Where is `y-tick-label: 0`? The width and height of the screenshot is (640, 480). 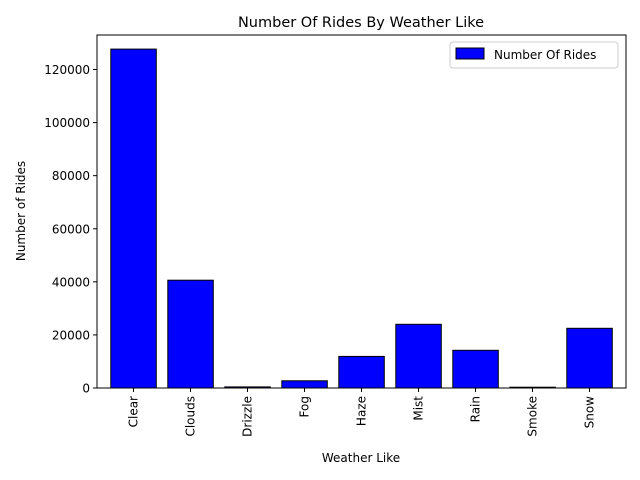
y-tick-label: 0 is located at coordinates (86, 389).